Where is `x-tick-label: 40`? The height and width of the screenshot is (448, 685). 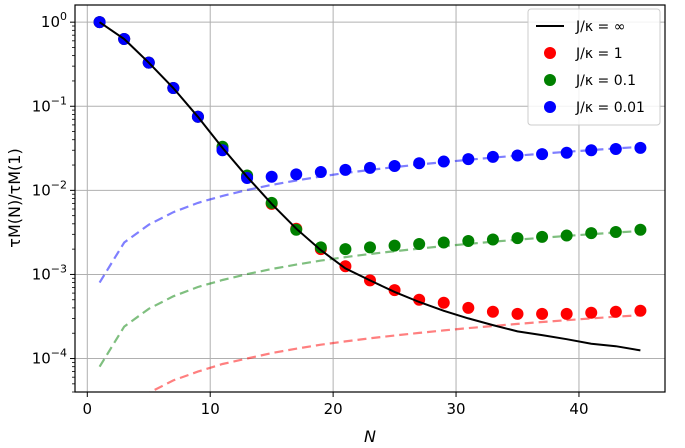 x-tick-label: 40 is located at coordinates (578, 409).